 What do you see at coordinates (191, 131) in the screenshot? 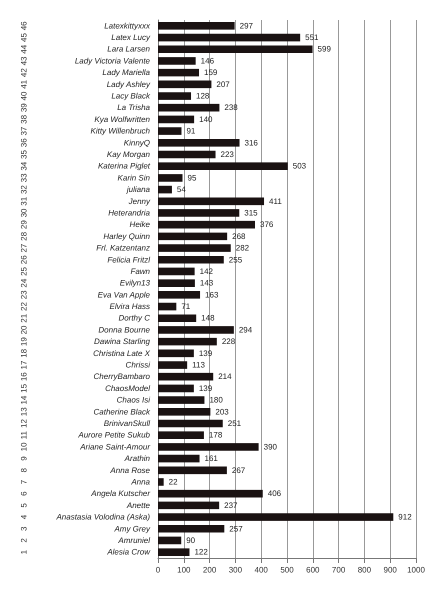
I see `data-label: 91` at bounding box center [191, 131].